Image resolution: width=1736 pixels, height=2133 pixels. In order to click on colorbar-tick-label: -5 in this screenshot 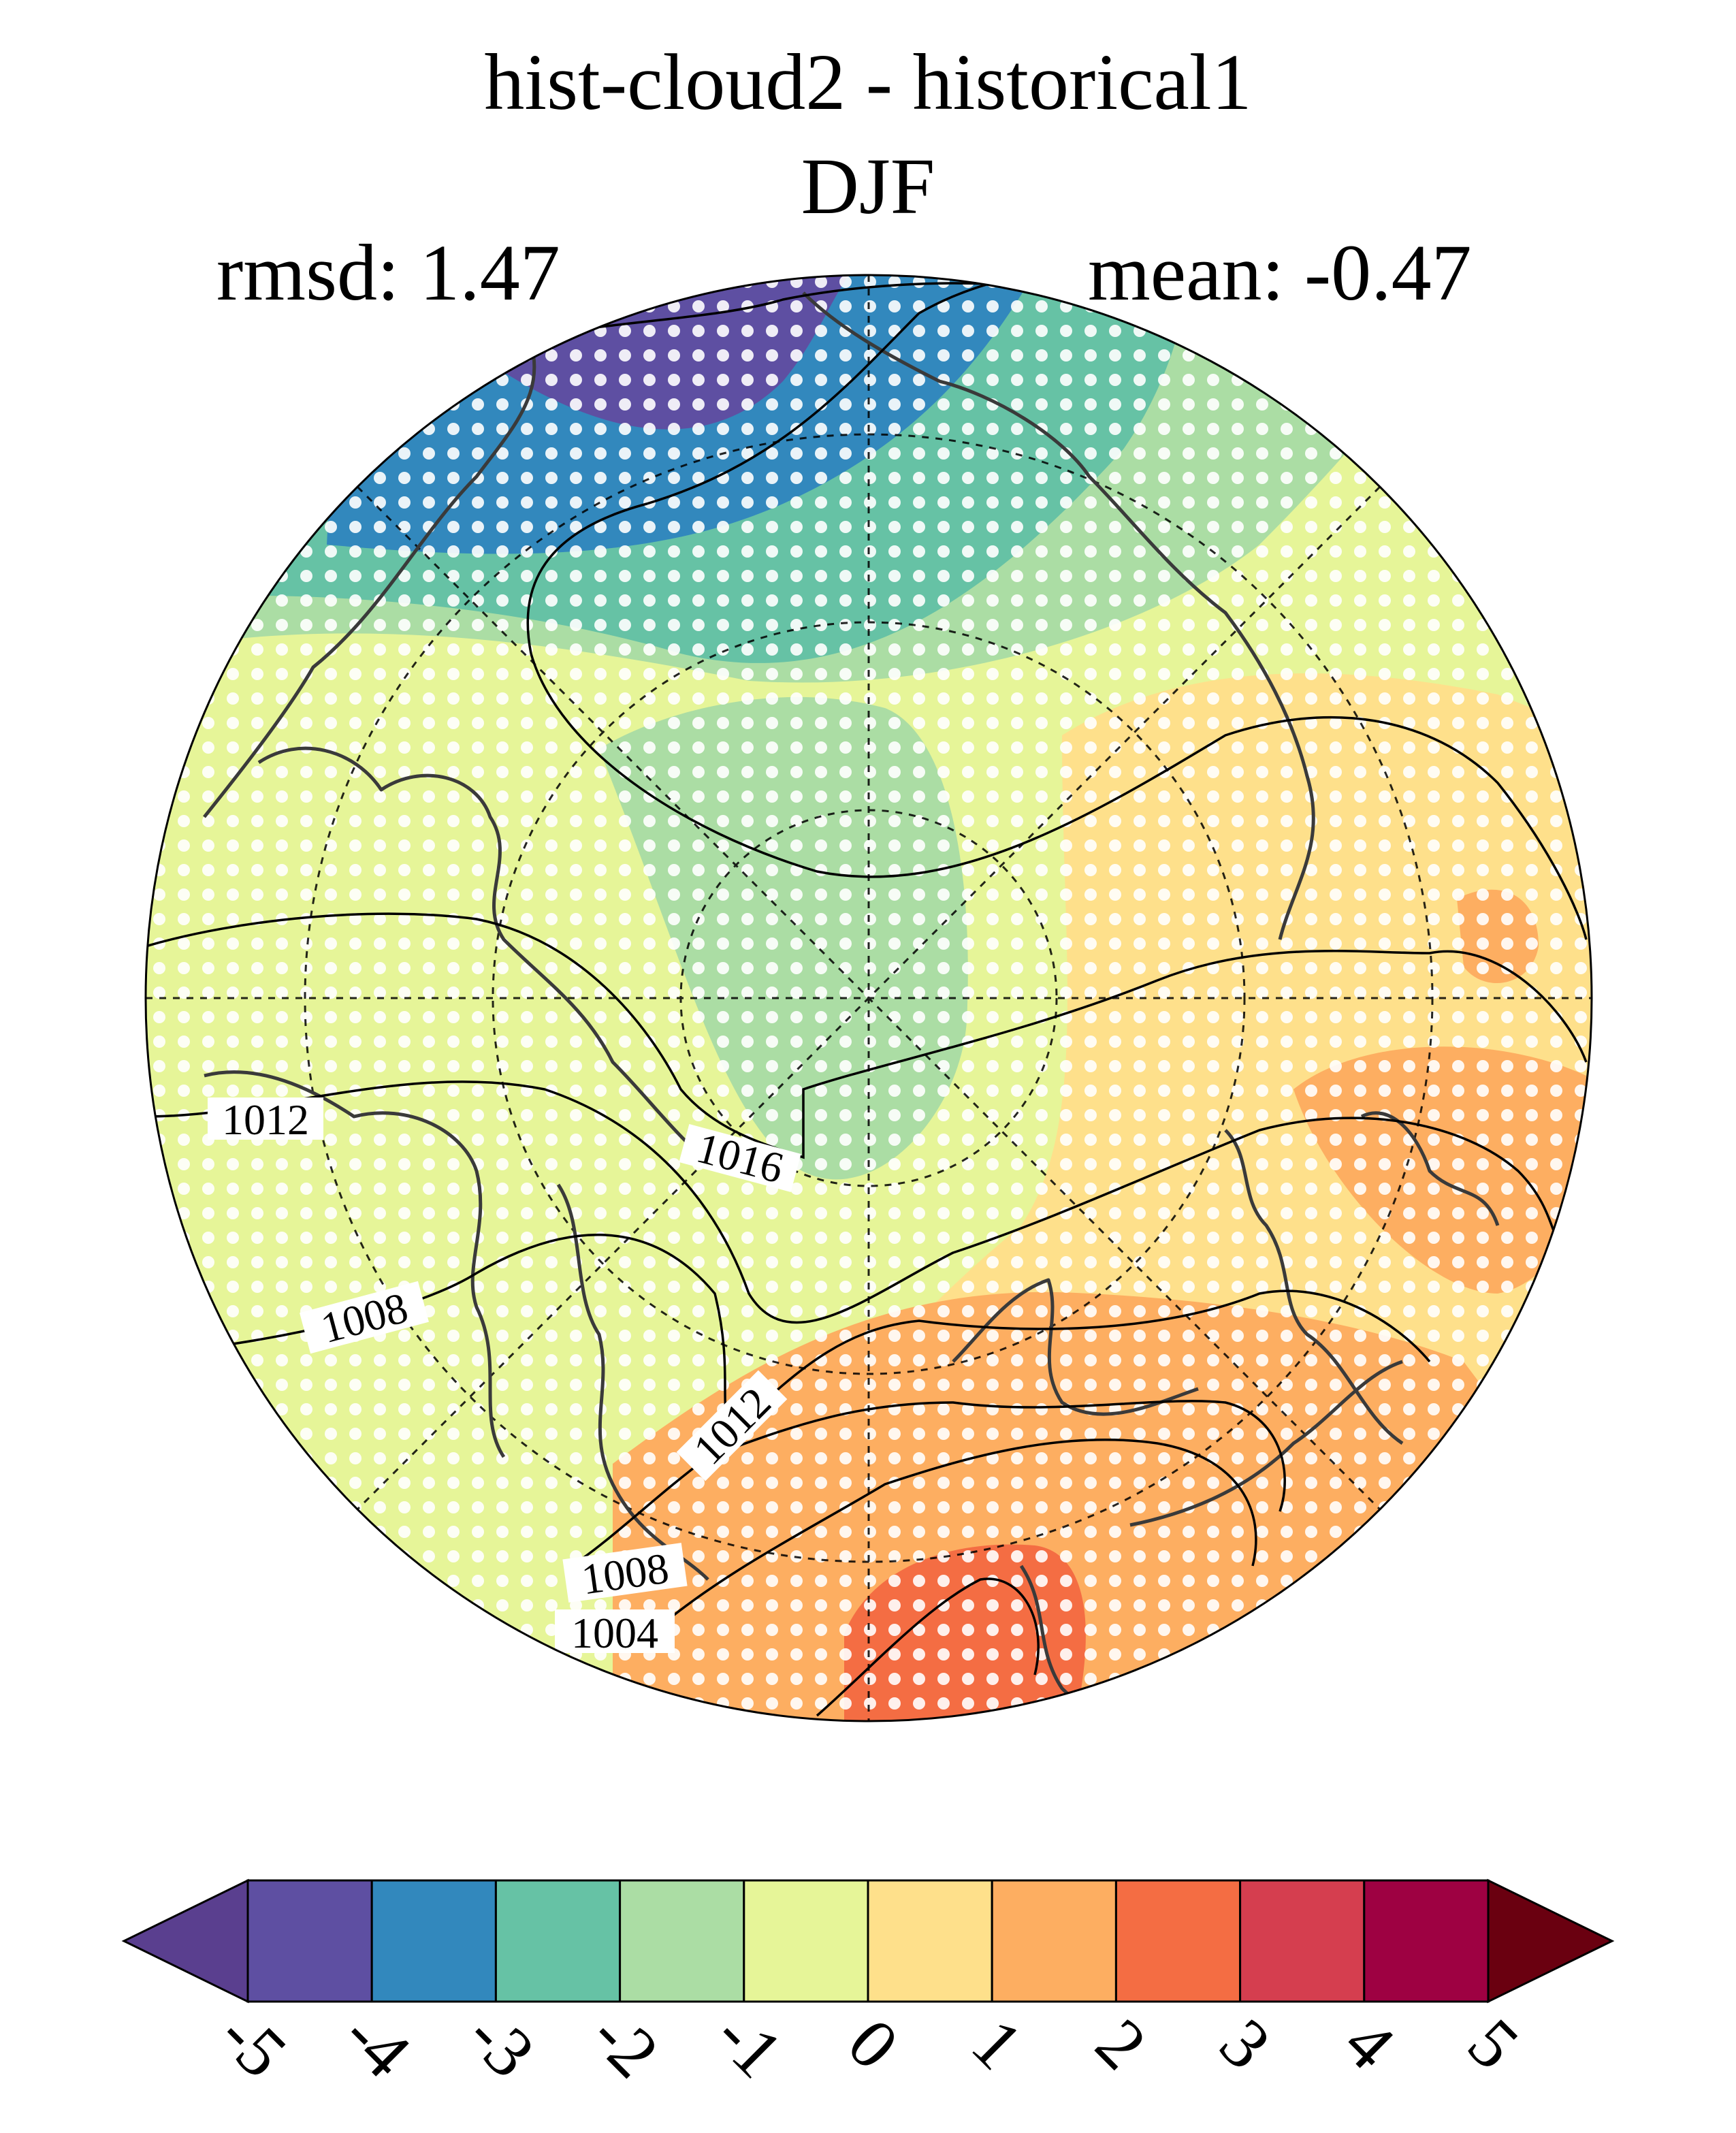, I will do `click(253, 2044)`.